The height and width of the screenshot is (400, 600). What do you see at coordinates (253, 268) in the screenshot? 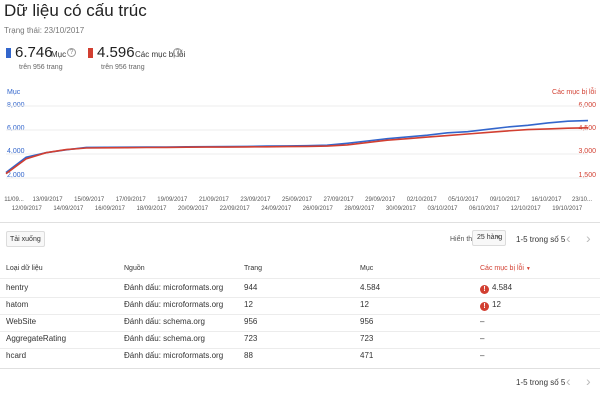
I see `column-header-pages: Trang` at bounding box center [253, 268].